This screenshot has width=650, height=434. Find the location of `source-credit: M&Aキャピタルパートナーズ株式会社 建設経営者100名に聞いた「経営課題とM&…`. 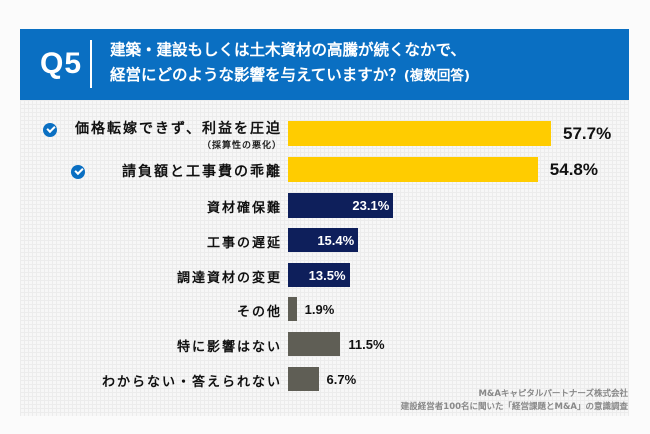

source-credit: M&Aキャピタルパートナーズ株式会社 建設経営者100名に聞いた「経営課題とM&… is located at coordinates (514, 401).